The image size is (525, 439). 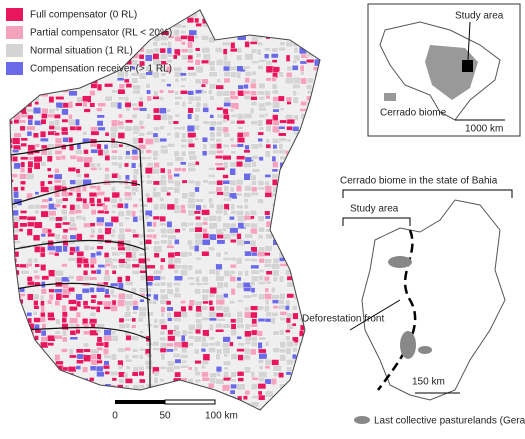 What do you see at coordinates (400, 262) in the screenshot?
I see `gerais-patch` at bounding box center [400, 262].